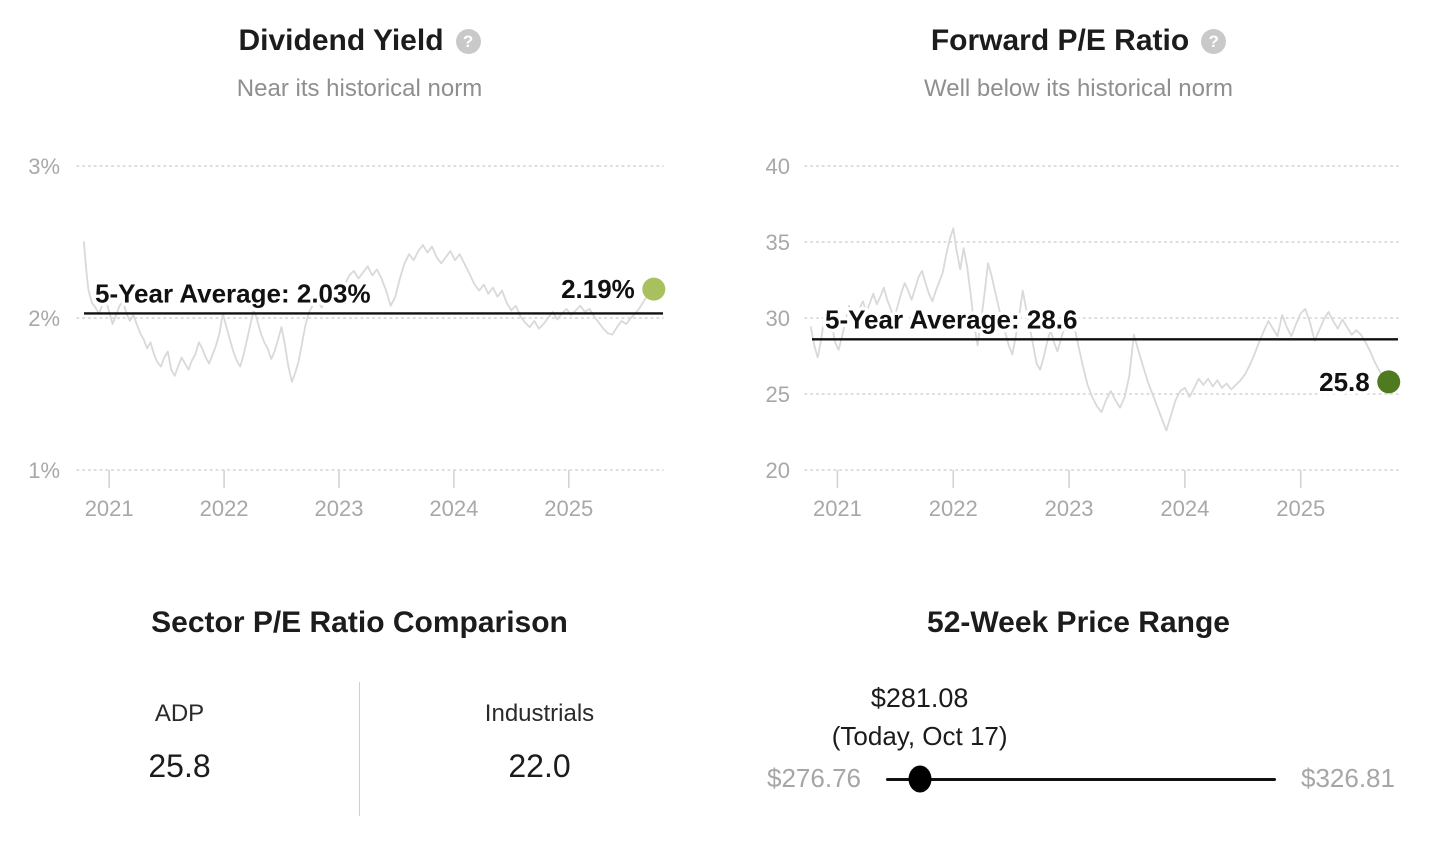 This screenshot has height=846, width=1438. What do you see at coordinates (1078, 88) in the screenshot?
I see `forward-pe-subtitle: Well below its historical norm` at bounding box center [1078, 88].